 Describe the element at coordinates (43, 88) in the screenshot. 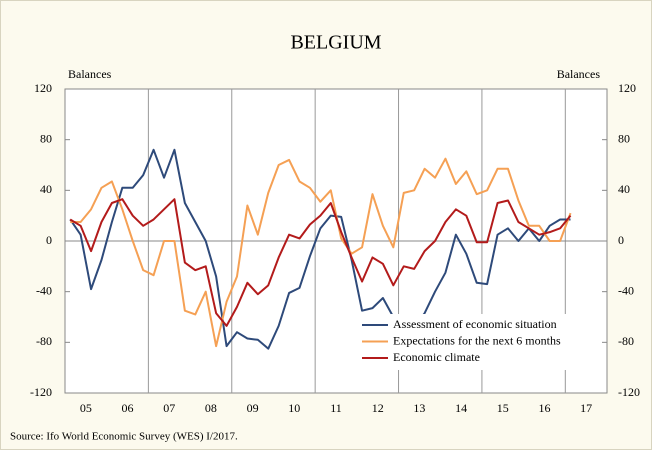

I see `y-tick-label: 120` at that location.